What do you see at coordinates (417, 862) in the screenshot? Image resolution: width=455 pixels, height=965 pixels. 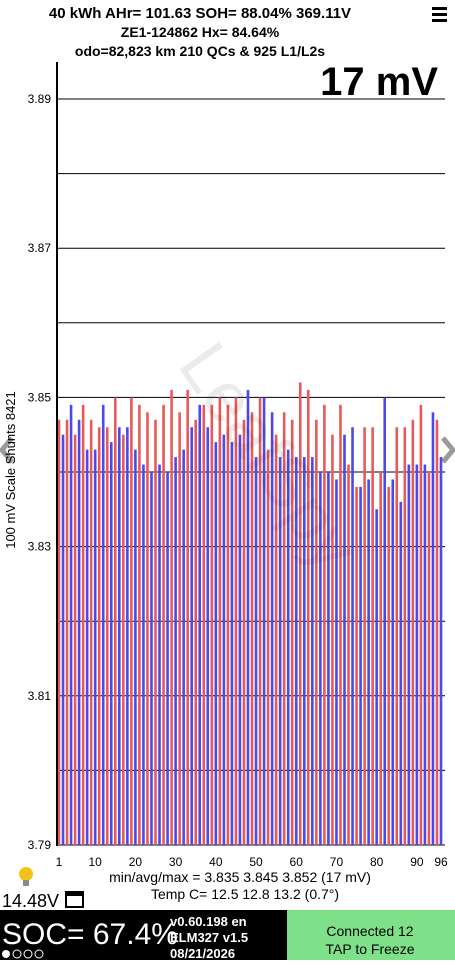 I see `x-tick-label: 90` at bounding box center [417, 862].